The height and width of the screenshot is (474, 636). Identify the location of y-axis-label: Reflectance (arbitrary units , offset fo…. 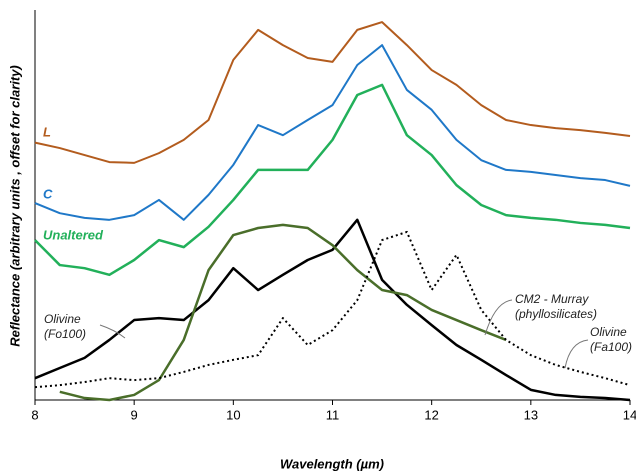
(14, 206).